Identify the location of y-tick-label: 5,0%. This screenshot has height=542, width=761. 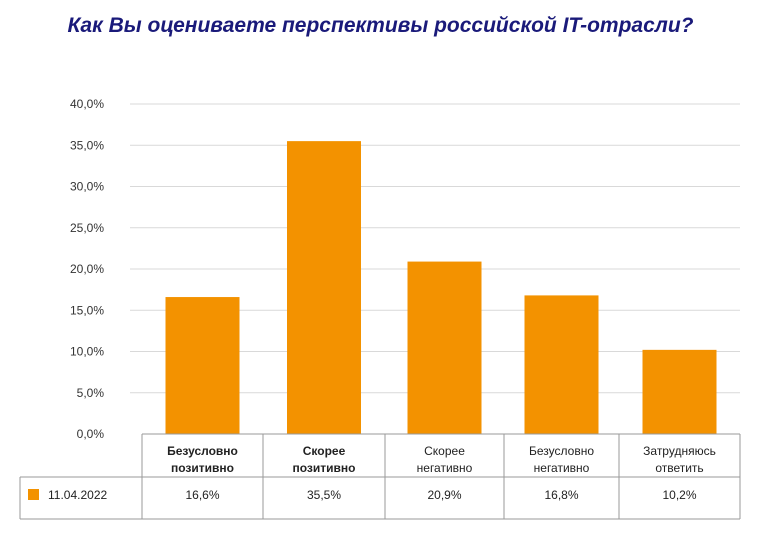
(91, 393).